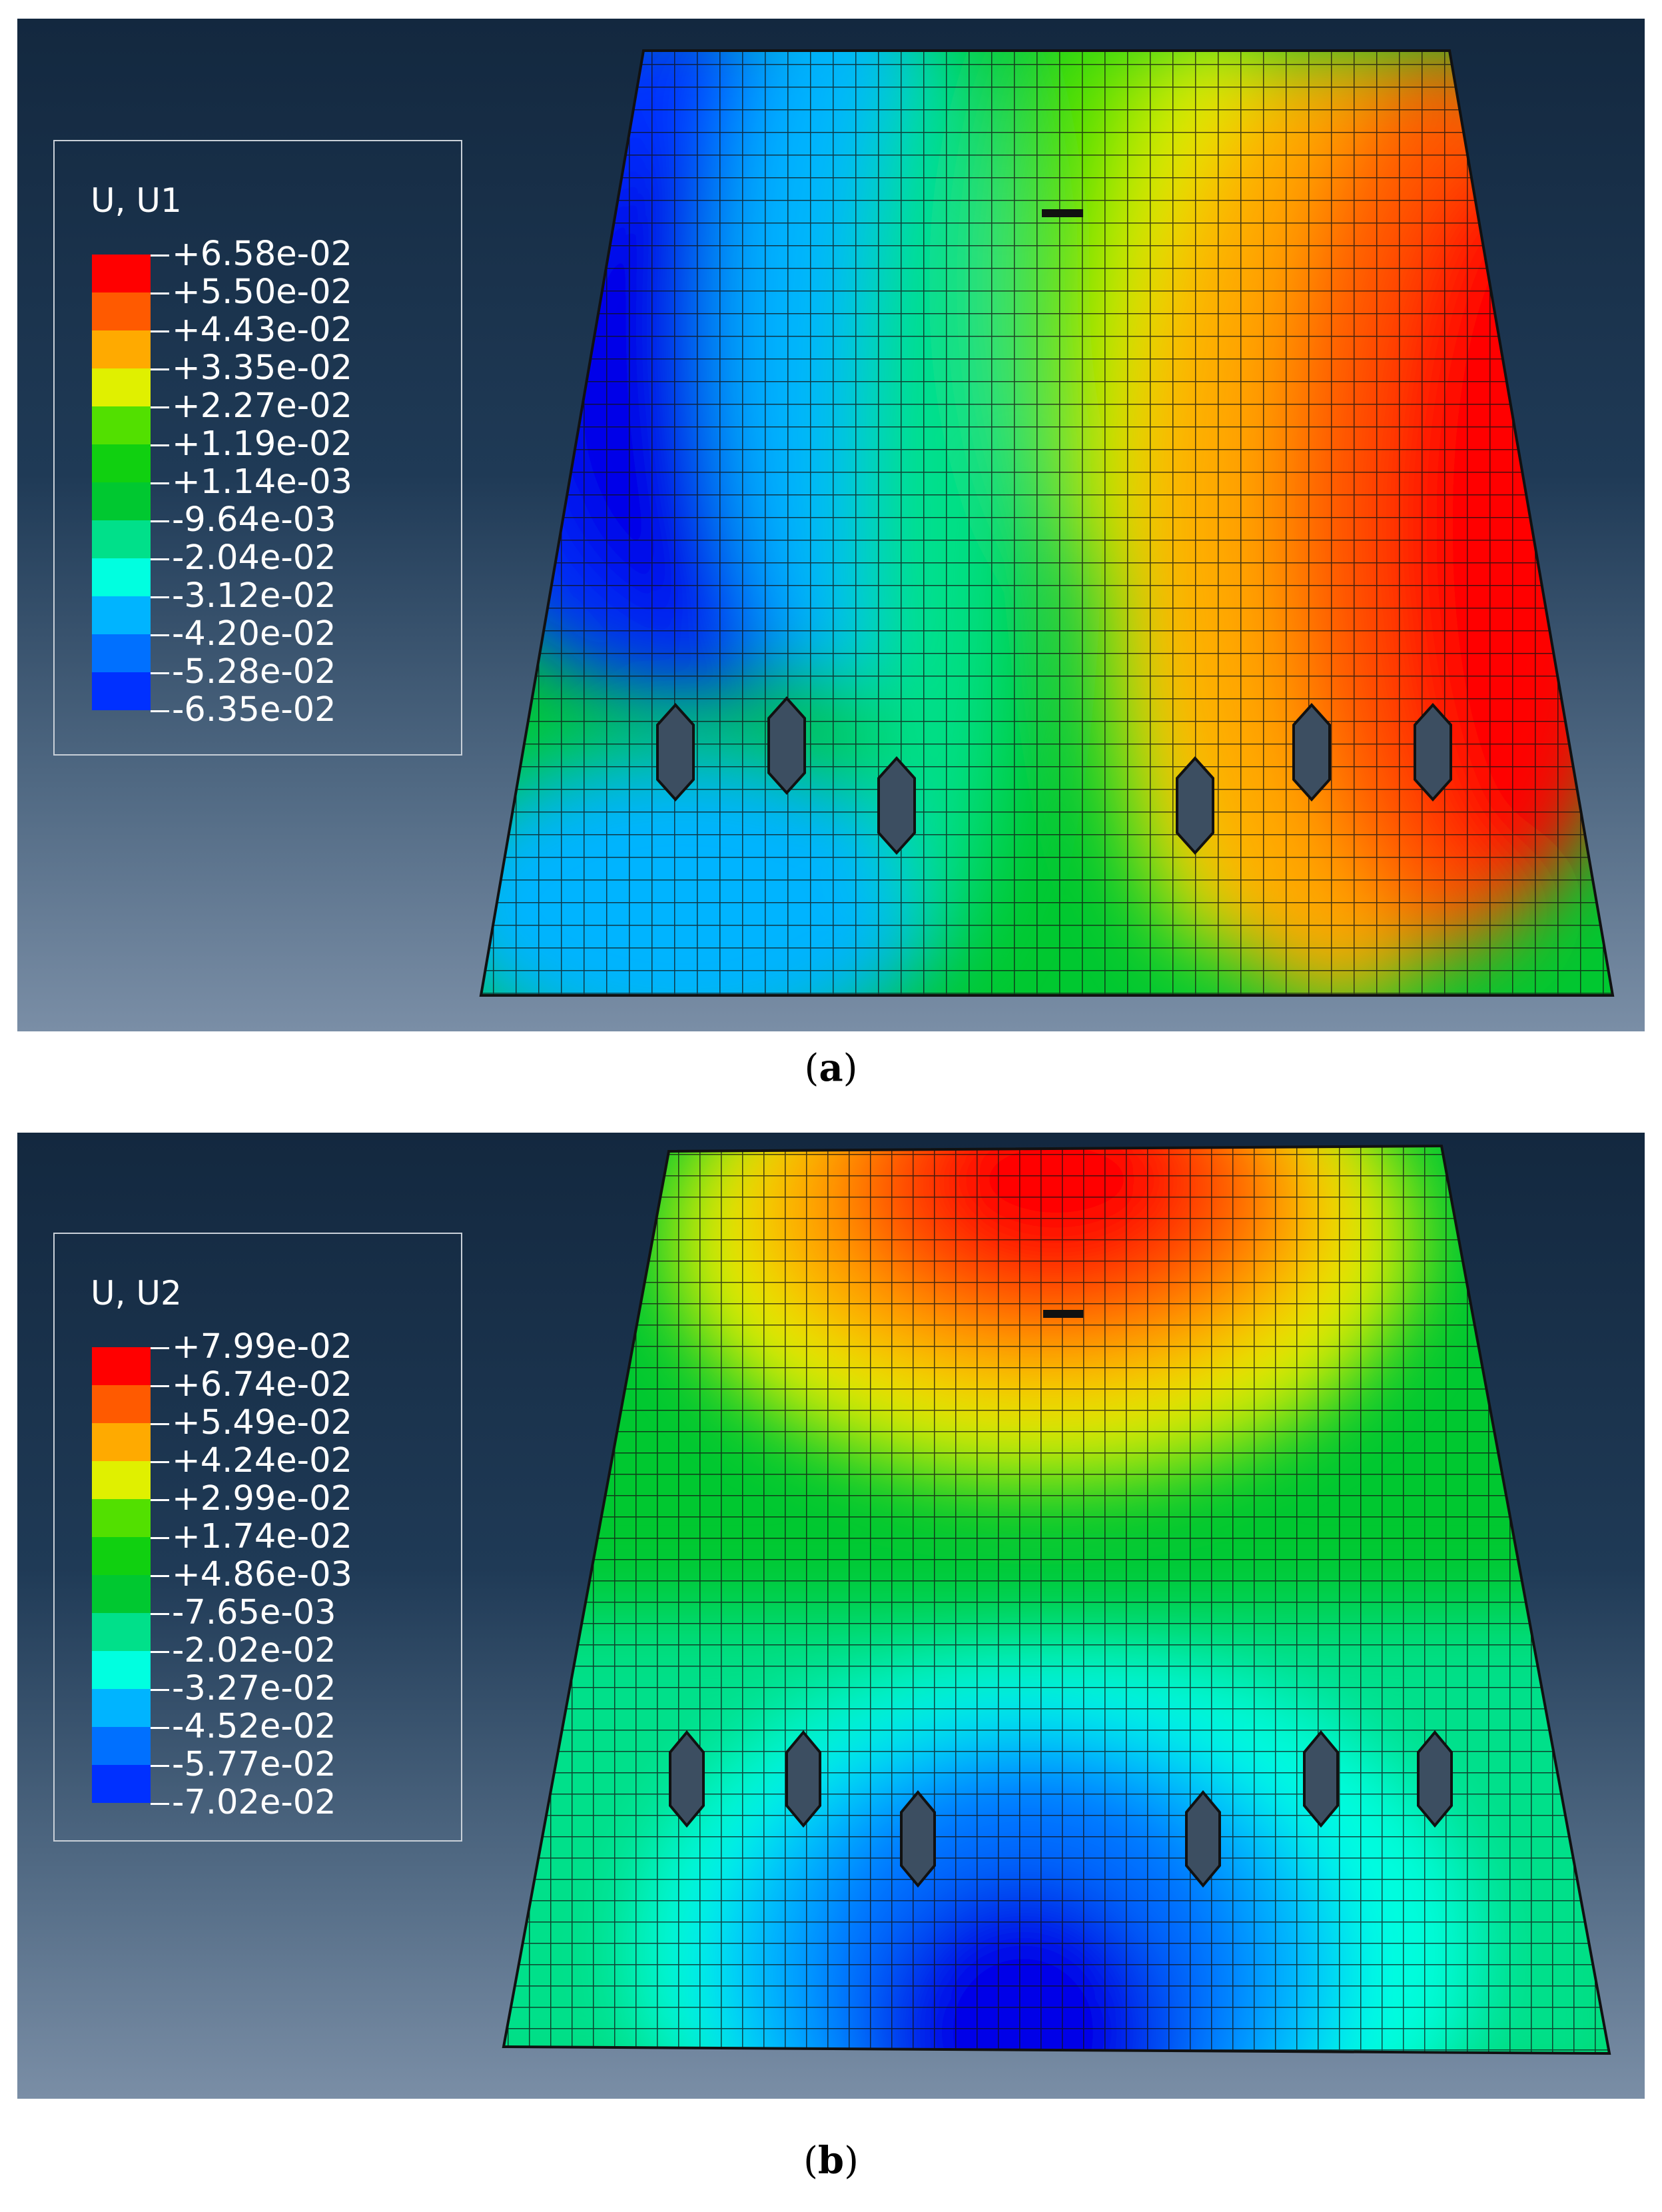 The height and width of the screenshot is (2212, 1662). What do you see at coordinates (254, 1650) in the screenshot?
I see `legend-value-label: -2.02e-02` at bounding box center [254, 1650].